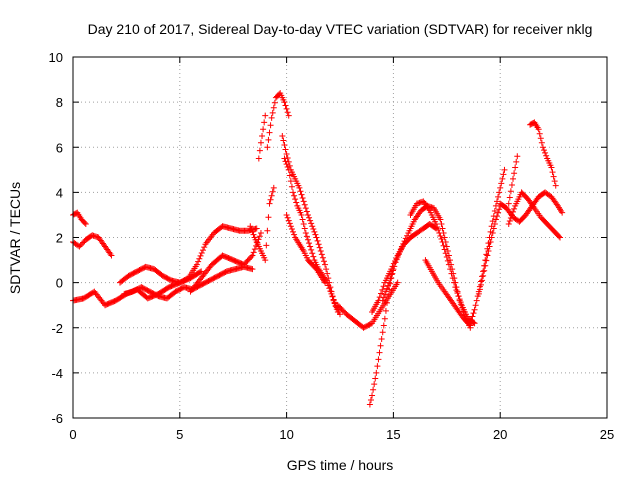 This screenshot has height=480, width=640. What do you see at coordinates (262, 224) in the screenshot?
I see `series-arc-g` at bounding box center [262, 224].